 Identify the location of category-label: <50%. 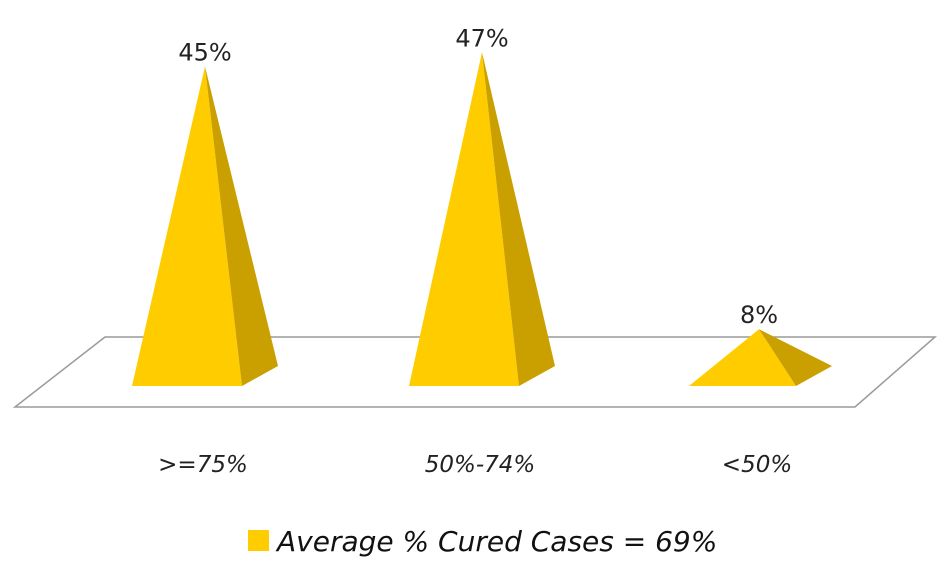
(757, 465).